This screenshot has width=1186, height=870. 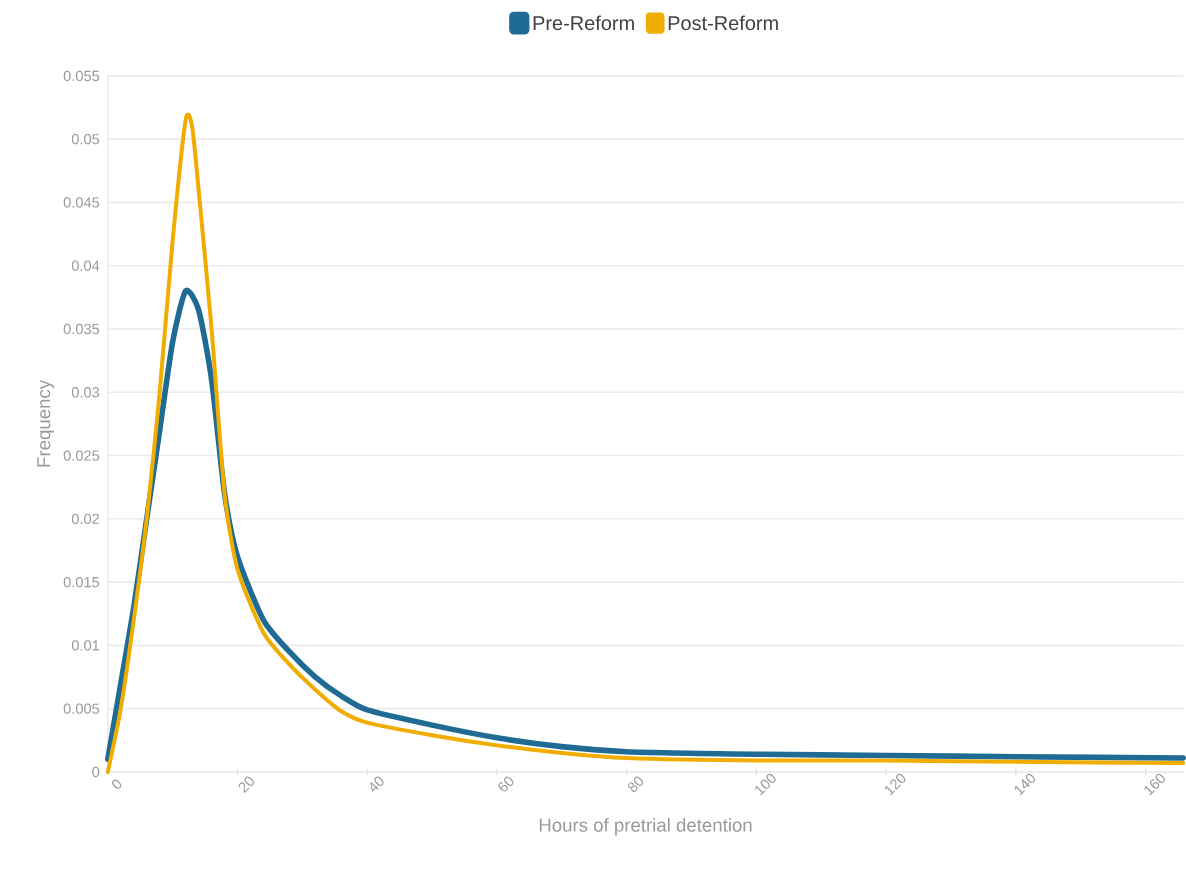 I want to click on x-tick-label: 100, so click(x=765, y=784).